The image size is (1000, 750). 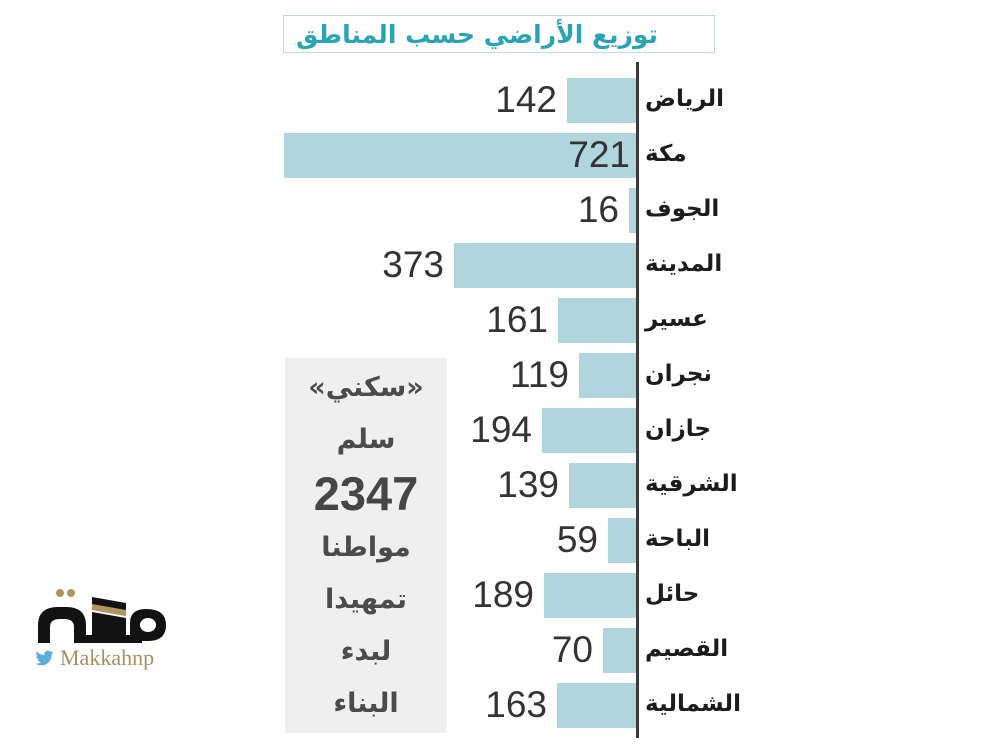 I want to click on bar-category-label: عسير, so click(x=676, y=319).